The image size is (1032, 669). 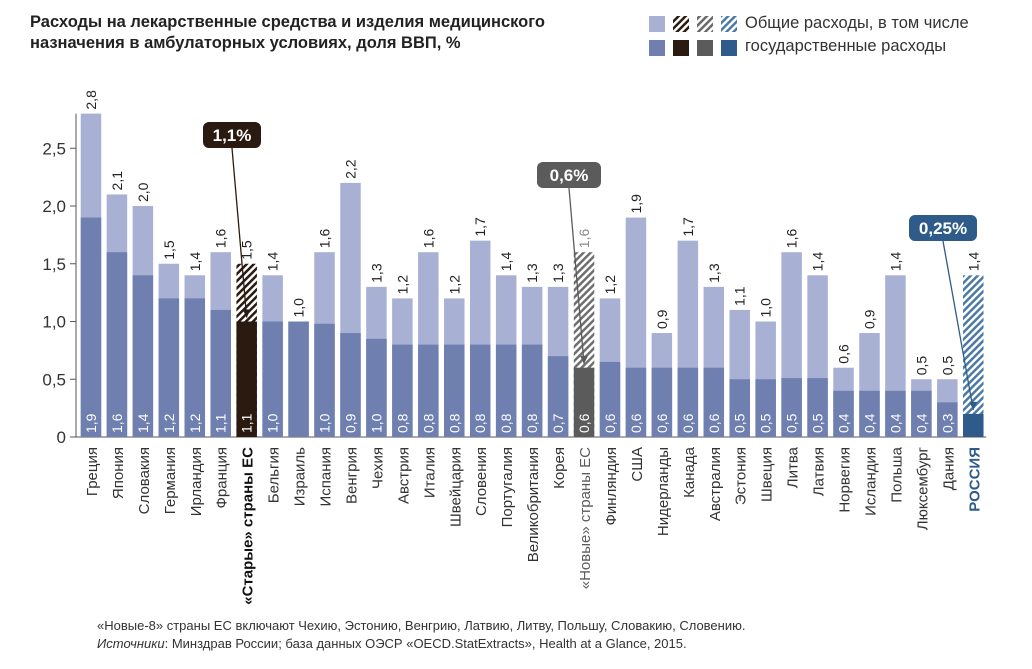 I want to click on legend-label-total: Общие расходы, в том числе, so click(x=857, y=23).